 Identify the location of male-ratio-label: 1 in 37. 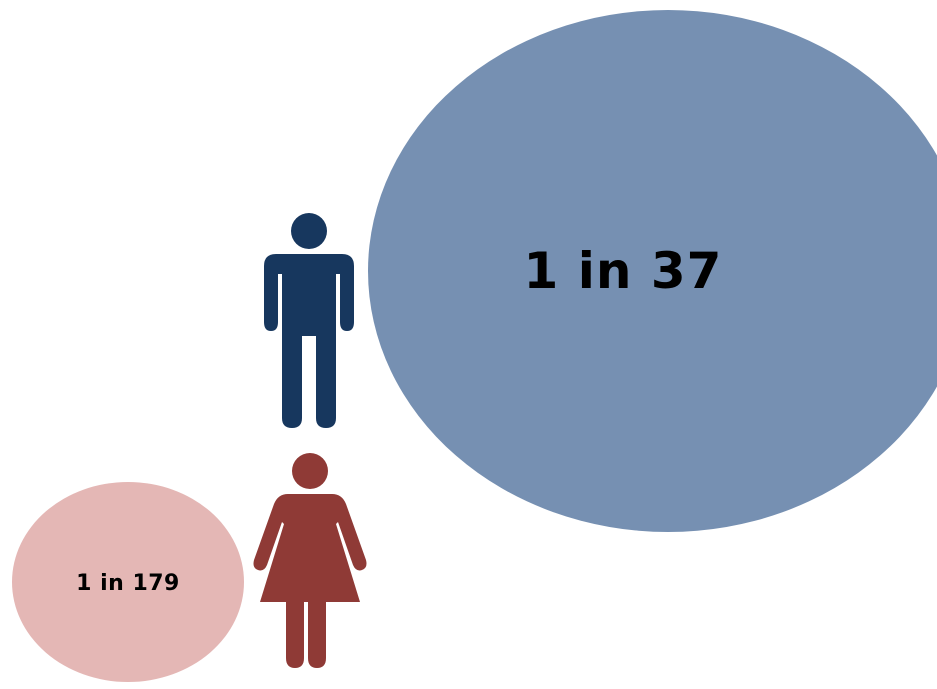
(623, 271).